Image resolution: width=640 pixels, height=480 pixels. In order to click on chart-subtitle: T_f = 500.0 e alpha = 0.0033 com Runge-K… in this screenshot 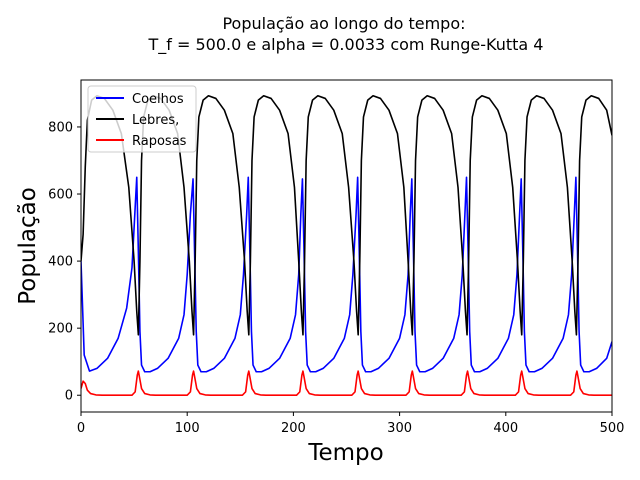, I will do `click(346, 45)`.